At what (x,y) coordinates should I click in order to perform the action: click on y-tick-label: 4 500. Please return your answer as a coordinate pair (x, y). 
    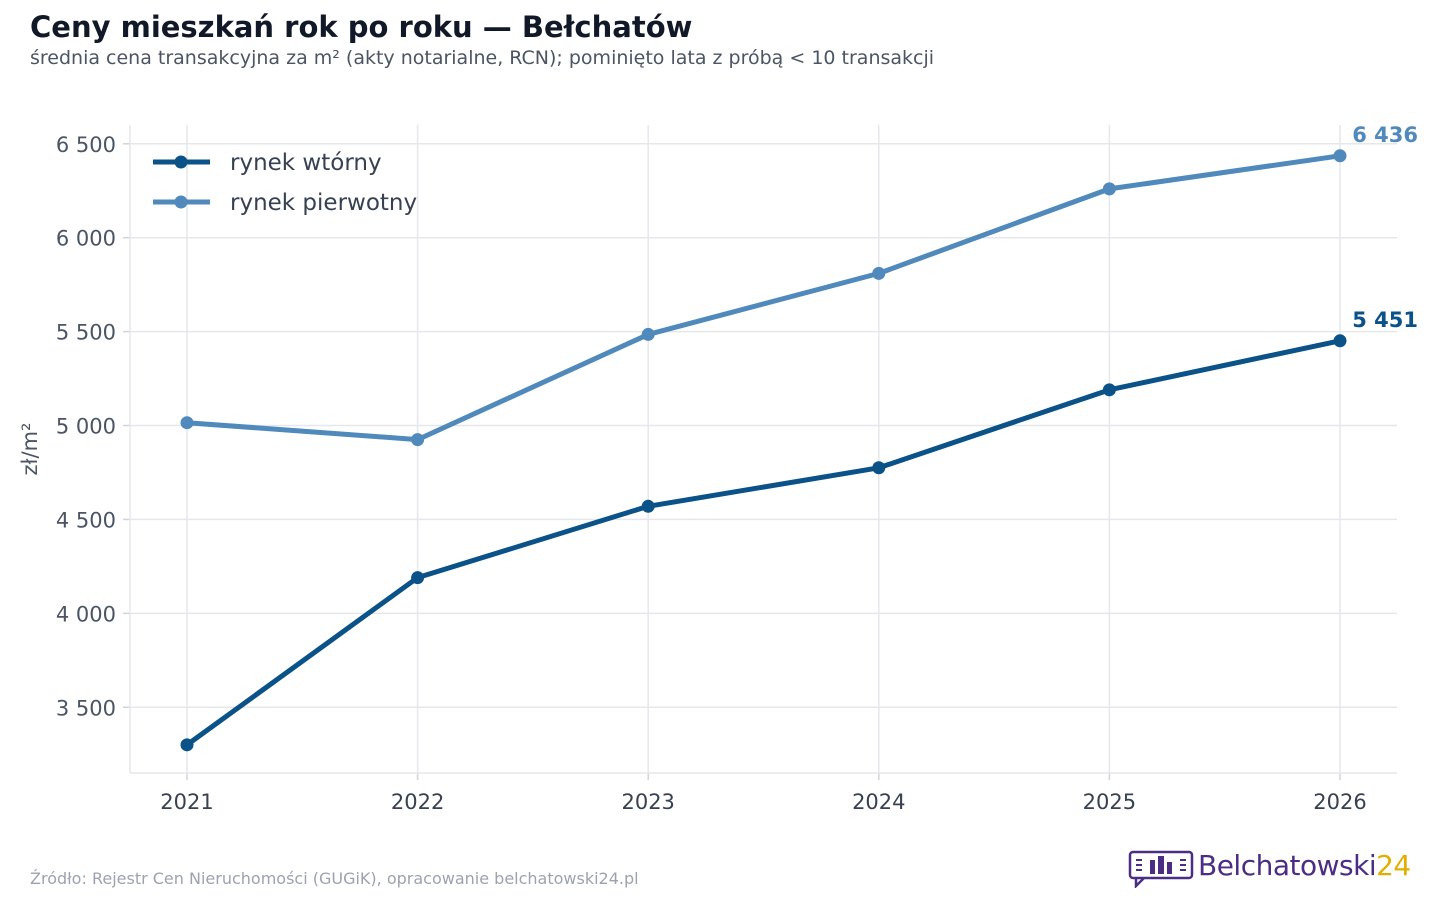
    Looking at the image, I should click on (86, 520).